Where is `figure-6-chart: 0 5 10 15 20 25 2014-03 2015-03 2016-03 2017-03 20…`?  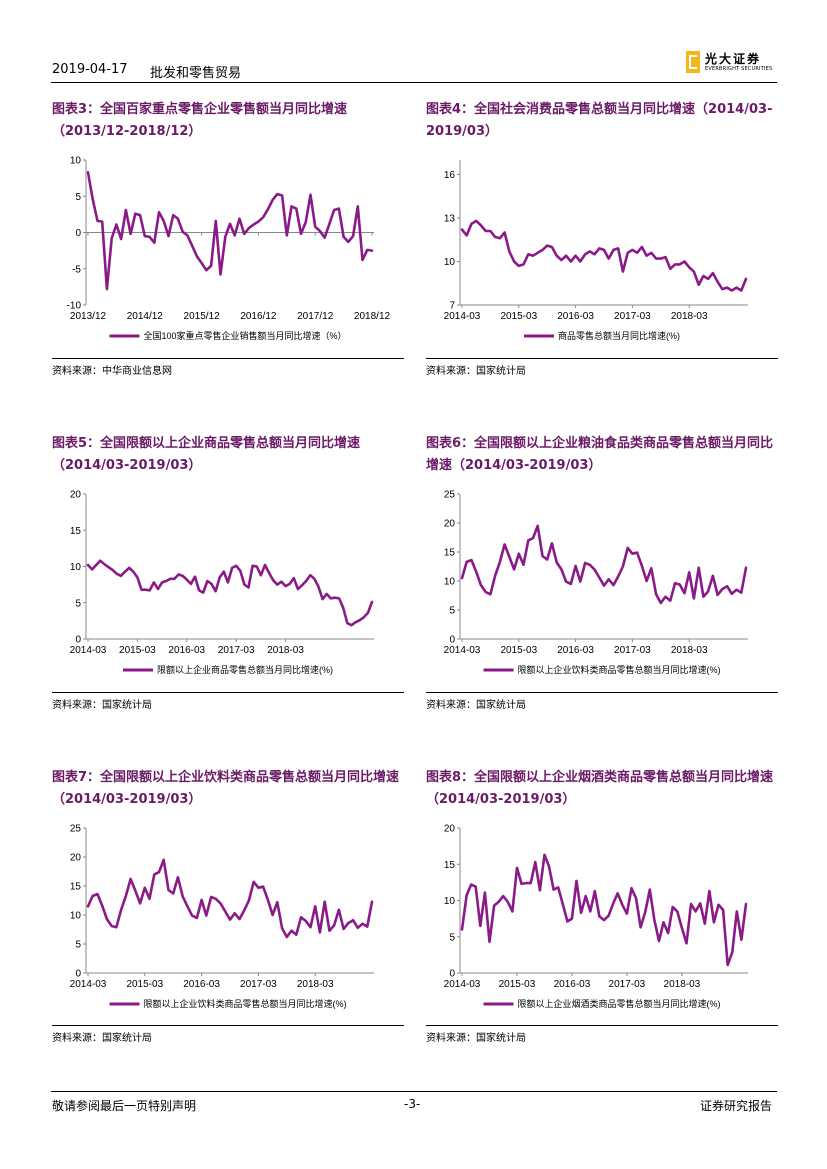 figure-6-chart: 0 5 10 15 20 25 2014-03 2015-03 2016-03 2017-03 20… is located at coordinates (596, 582).